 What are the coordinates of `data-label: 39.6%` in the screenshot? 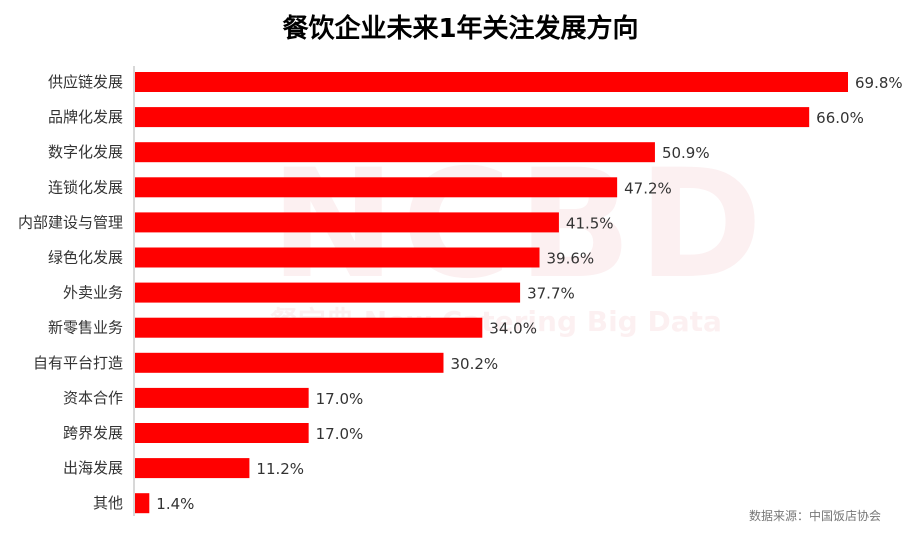 It's located at (571, 259).